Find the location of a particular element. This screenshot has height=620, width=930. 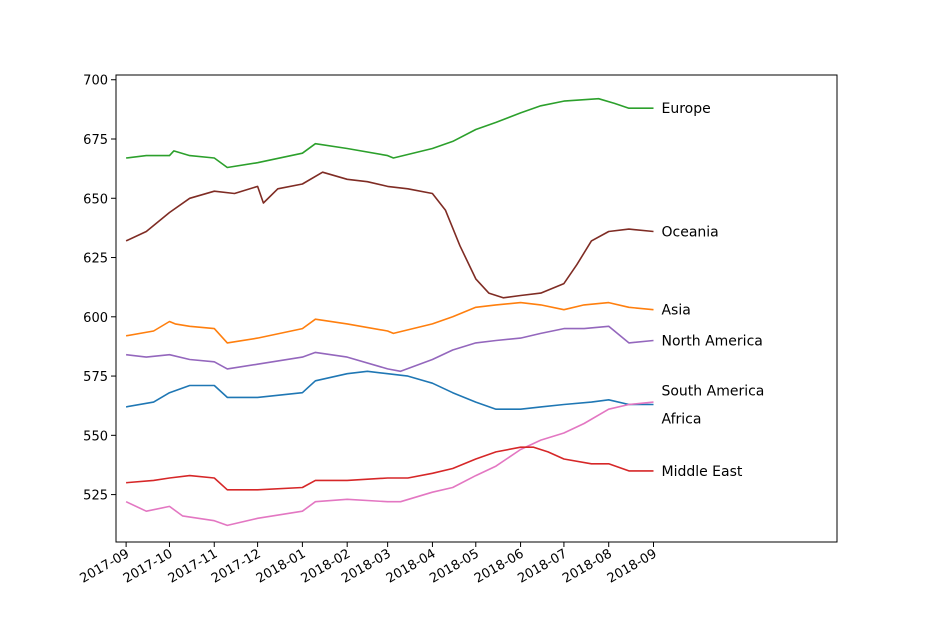

y-tick-label: 550 is located at coordinates (95, 436).